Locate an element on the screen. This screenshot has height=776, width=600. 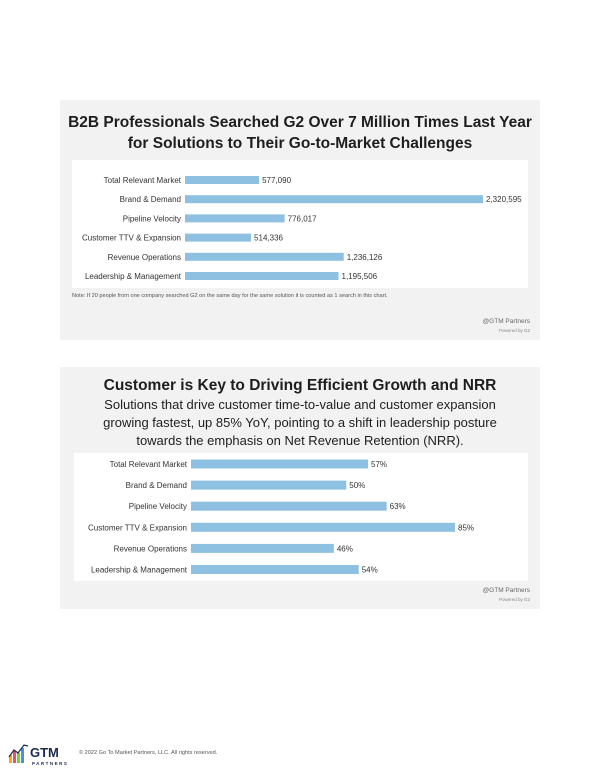
value-label: 514,336 is located at coordinates (268, 238).